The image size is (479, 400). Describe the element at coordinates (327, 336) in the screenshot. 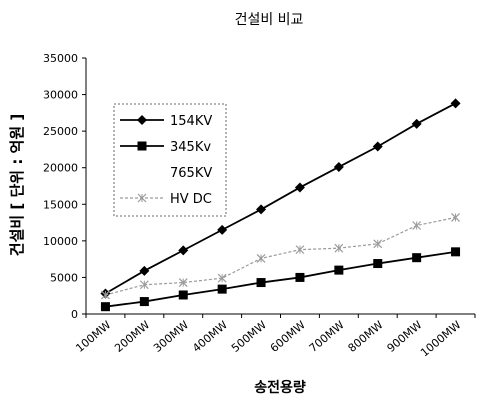

I see `x-tick-label: 700MW` at that location.